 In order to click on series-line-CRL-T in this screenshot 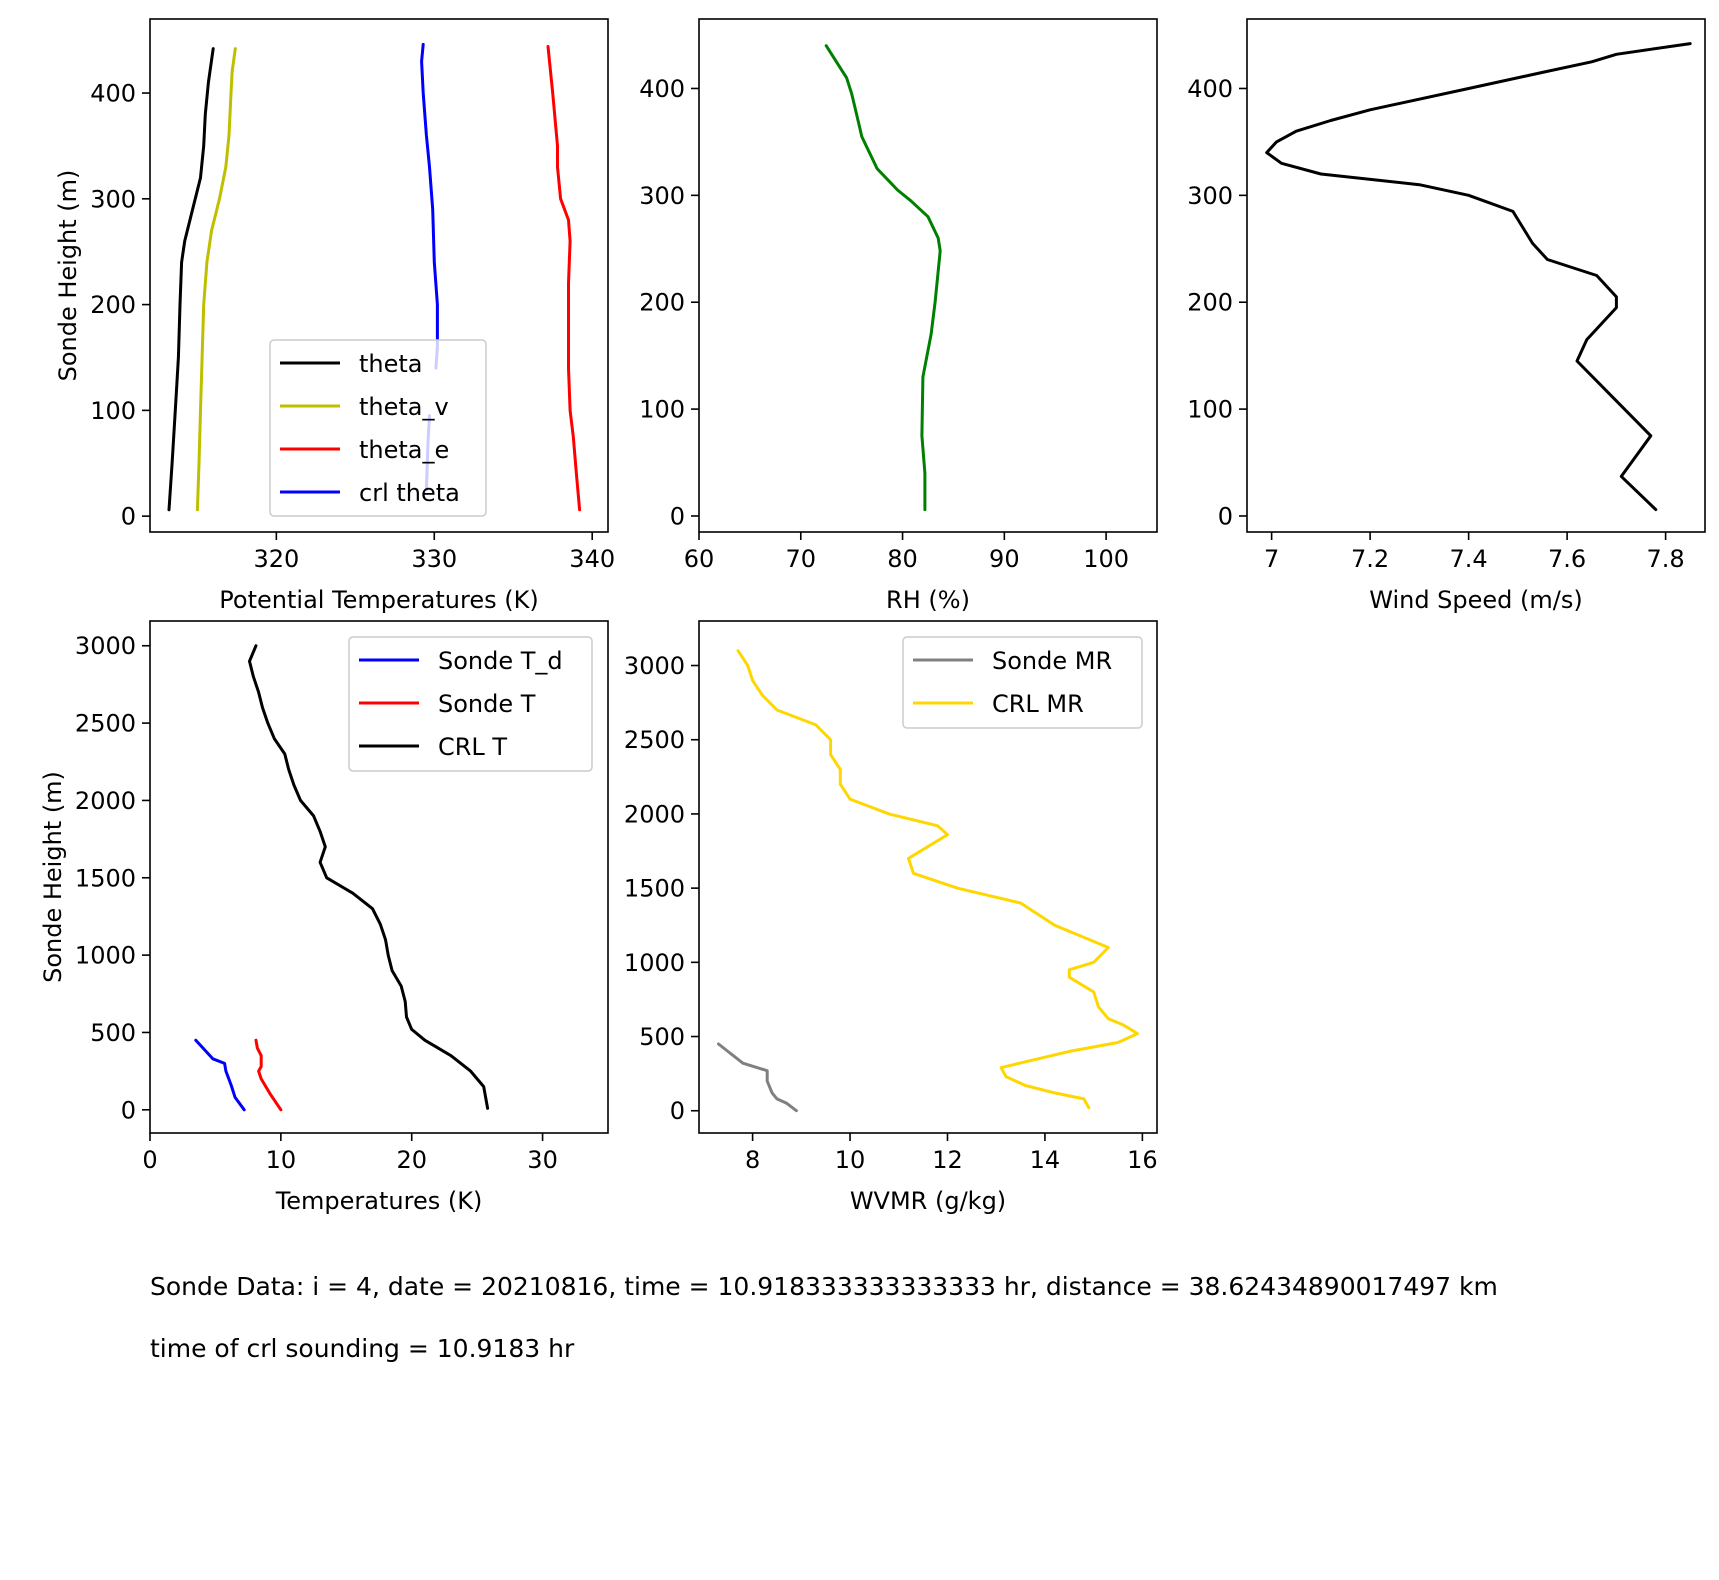, I will do `click(369, 877)`.